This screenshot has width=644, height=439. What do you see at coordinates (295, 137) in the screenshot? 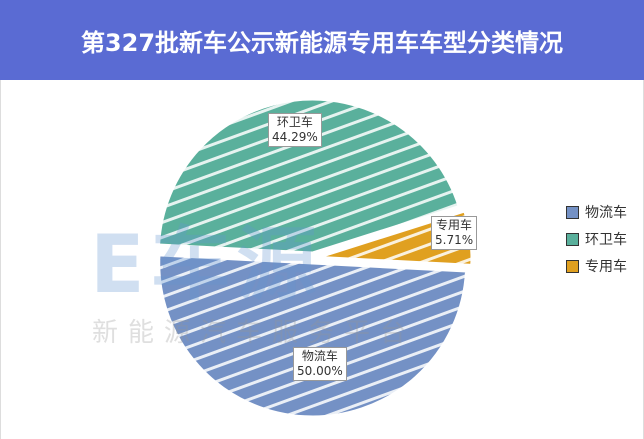
I see `label-value: 44.29%` at bounding box center [295, 137].